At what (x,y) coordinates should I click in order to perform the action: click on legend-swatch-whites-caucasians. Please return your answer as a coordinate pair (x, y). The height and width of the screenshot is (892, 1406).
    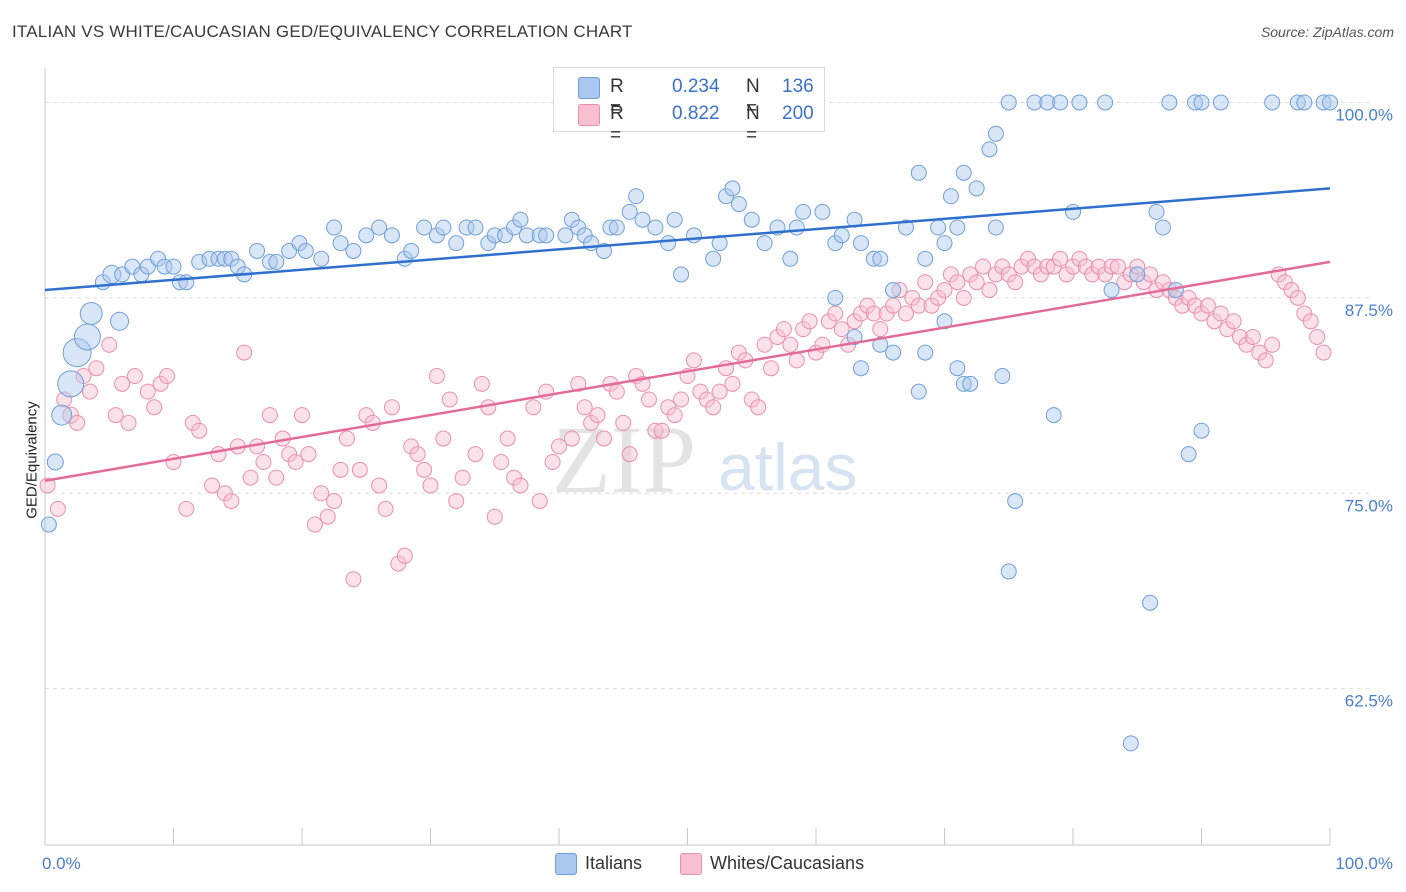
    Looking at the image, I should click on (691, 864).